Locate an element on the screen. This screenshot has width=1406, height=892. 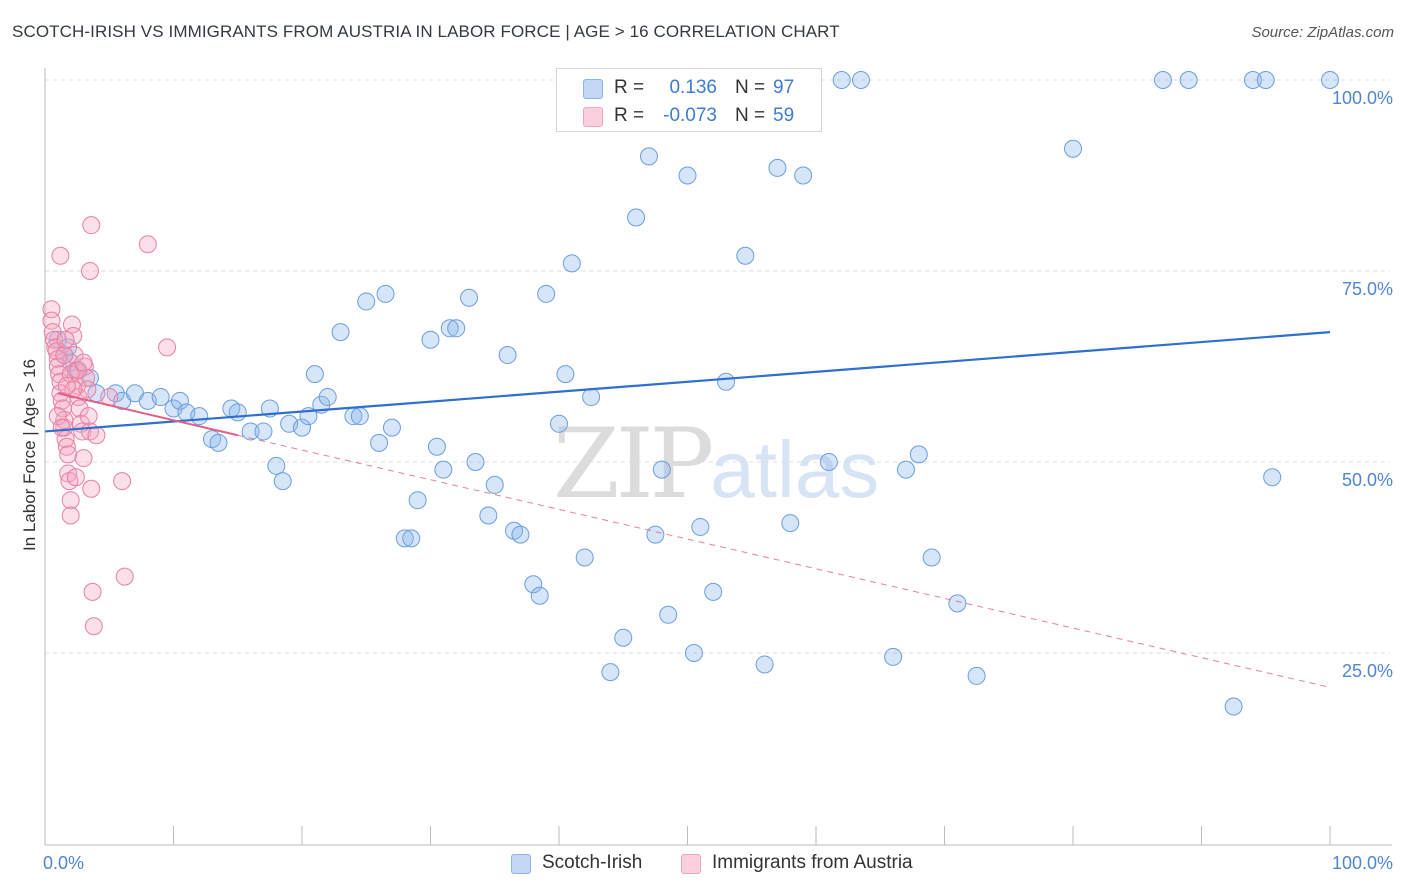
stats-r-label: R = is located at coordinates (629, 115).